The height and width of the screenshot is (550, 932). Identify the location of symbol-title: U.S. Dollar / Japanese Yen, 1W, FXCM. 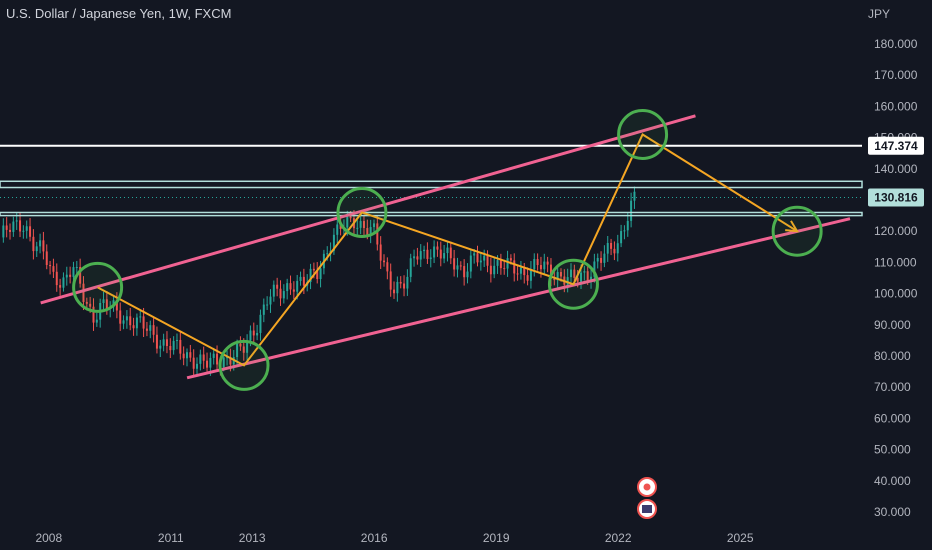
(119, 13).